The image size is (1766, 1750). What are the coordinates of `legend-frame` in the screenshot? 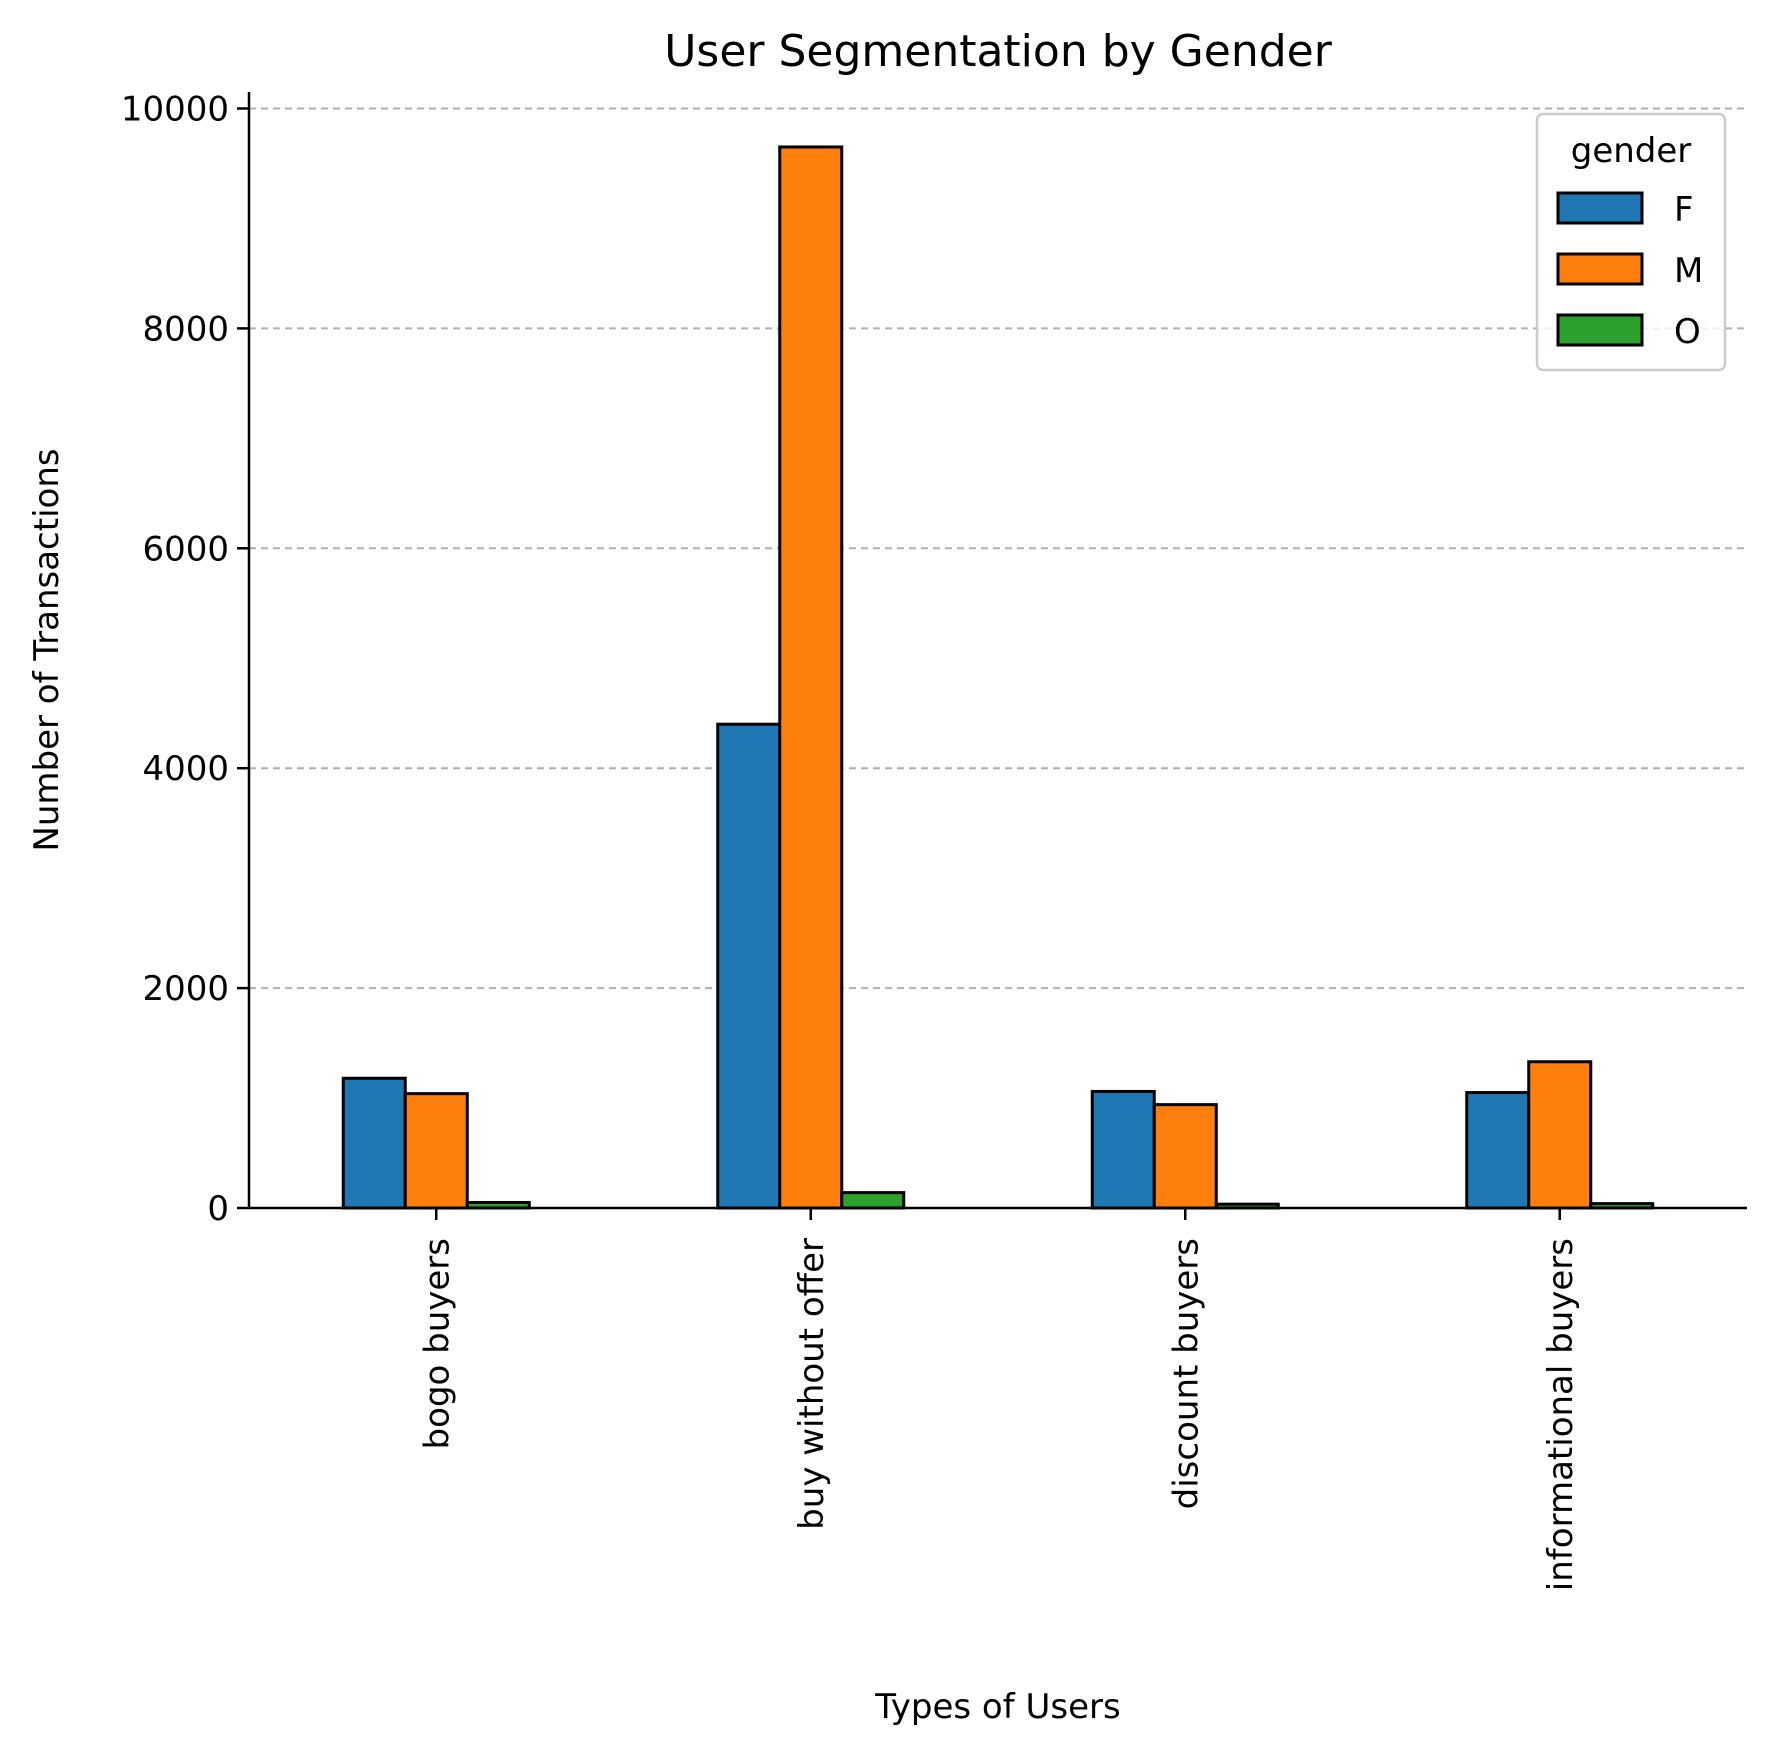 It's located at (1631, 242).